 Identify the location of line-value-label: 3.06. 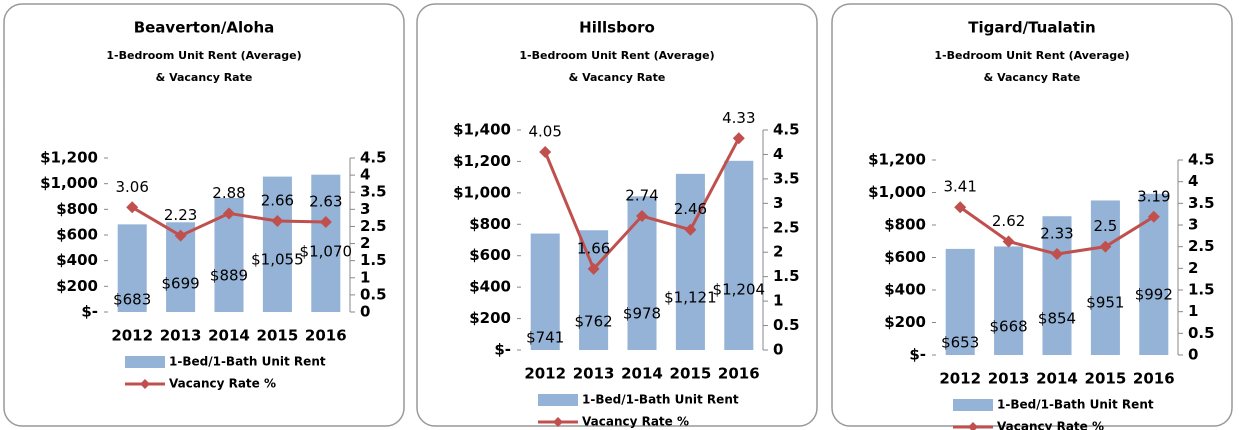
(131, 187).